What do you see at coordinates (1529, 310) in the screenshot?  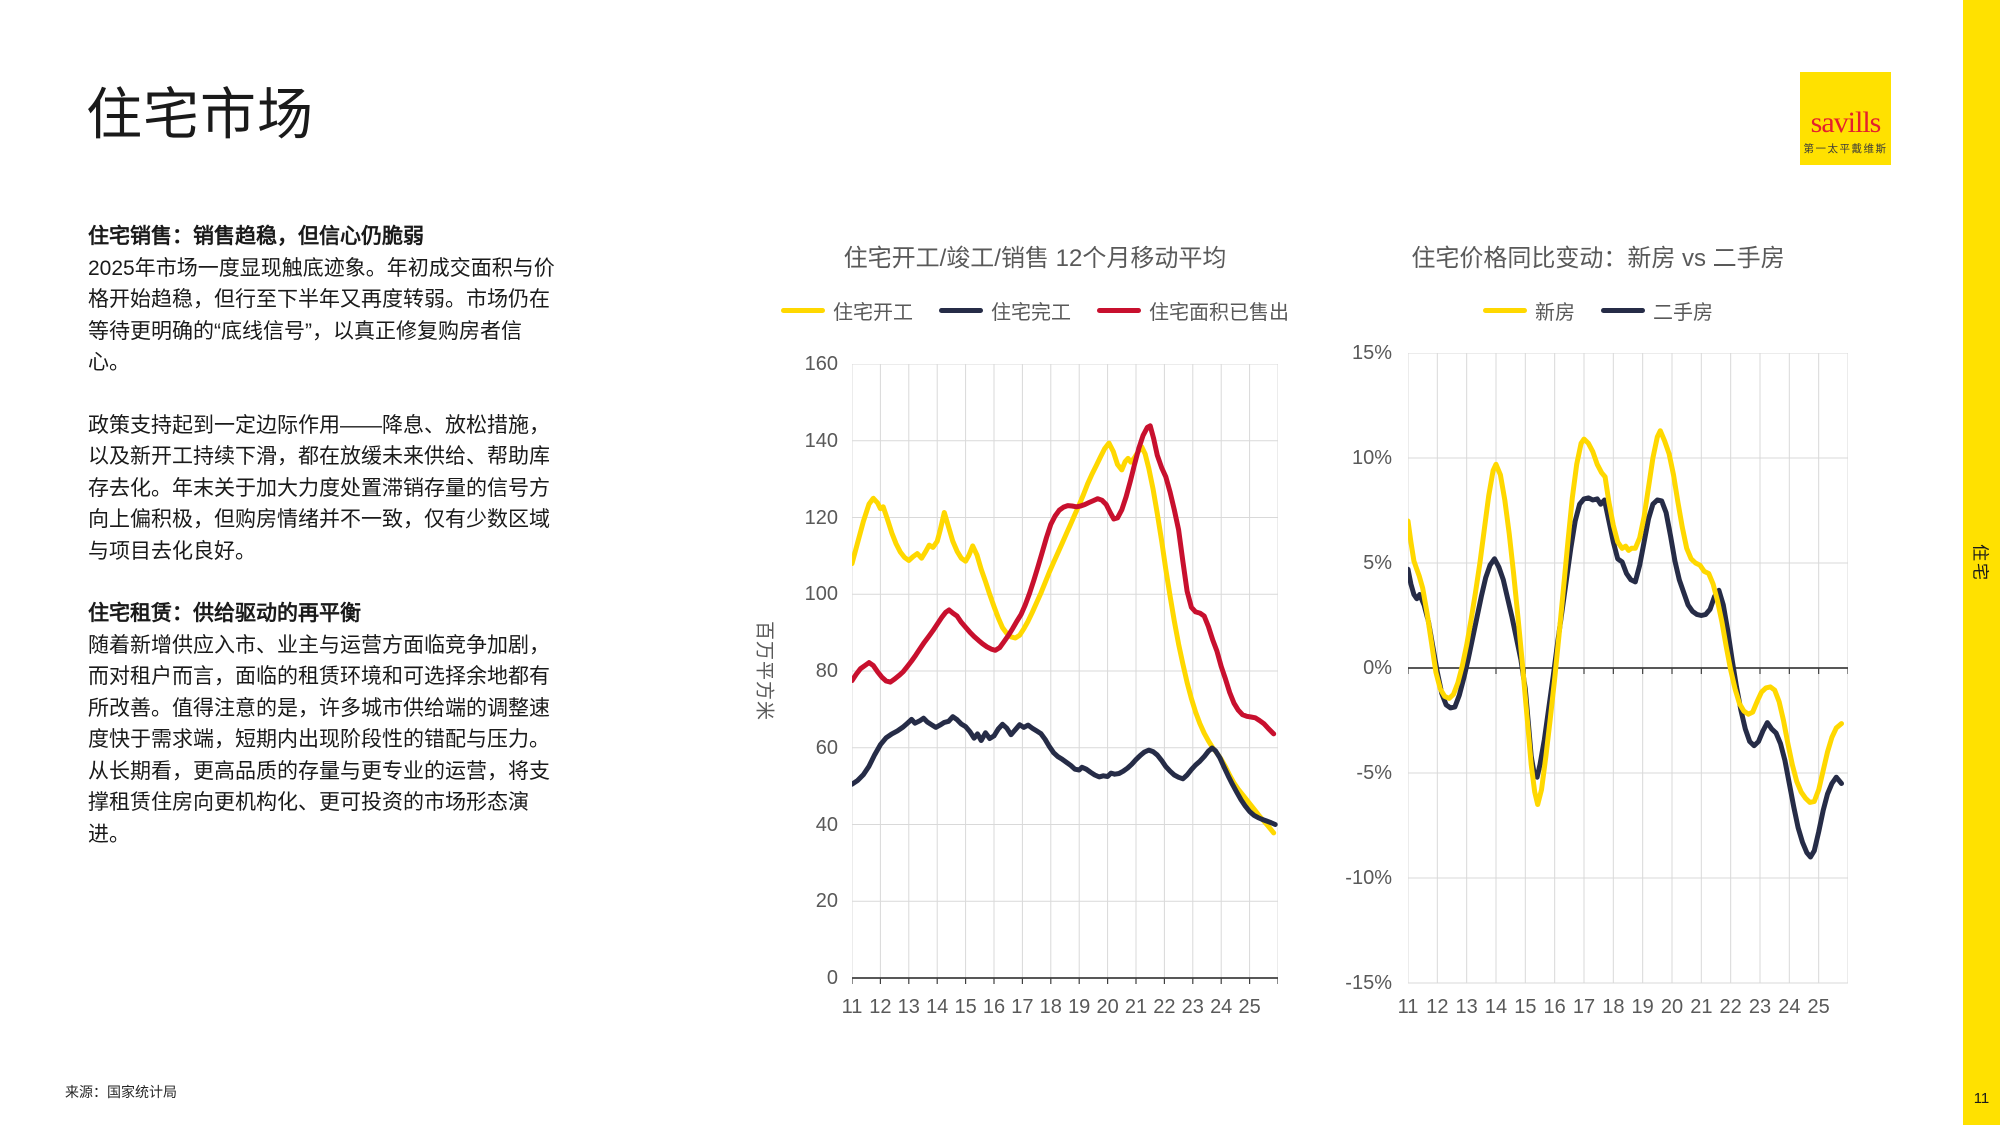 I see `legend-item: 新房` at bounding box center [1529, 310].